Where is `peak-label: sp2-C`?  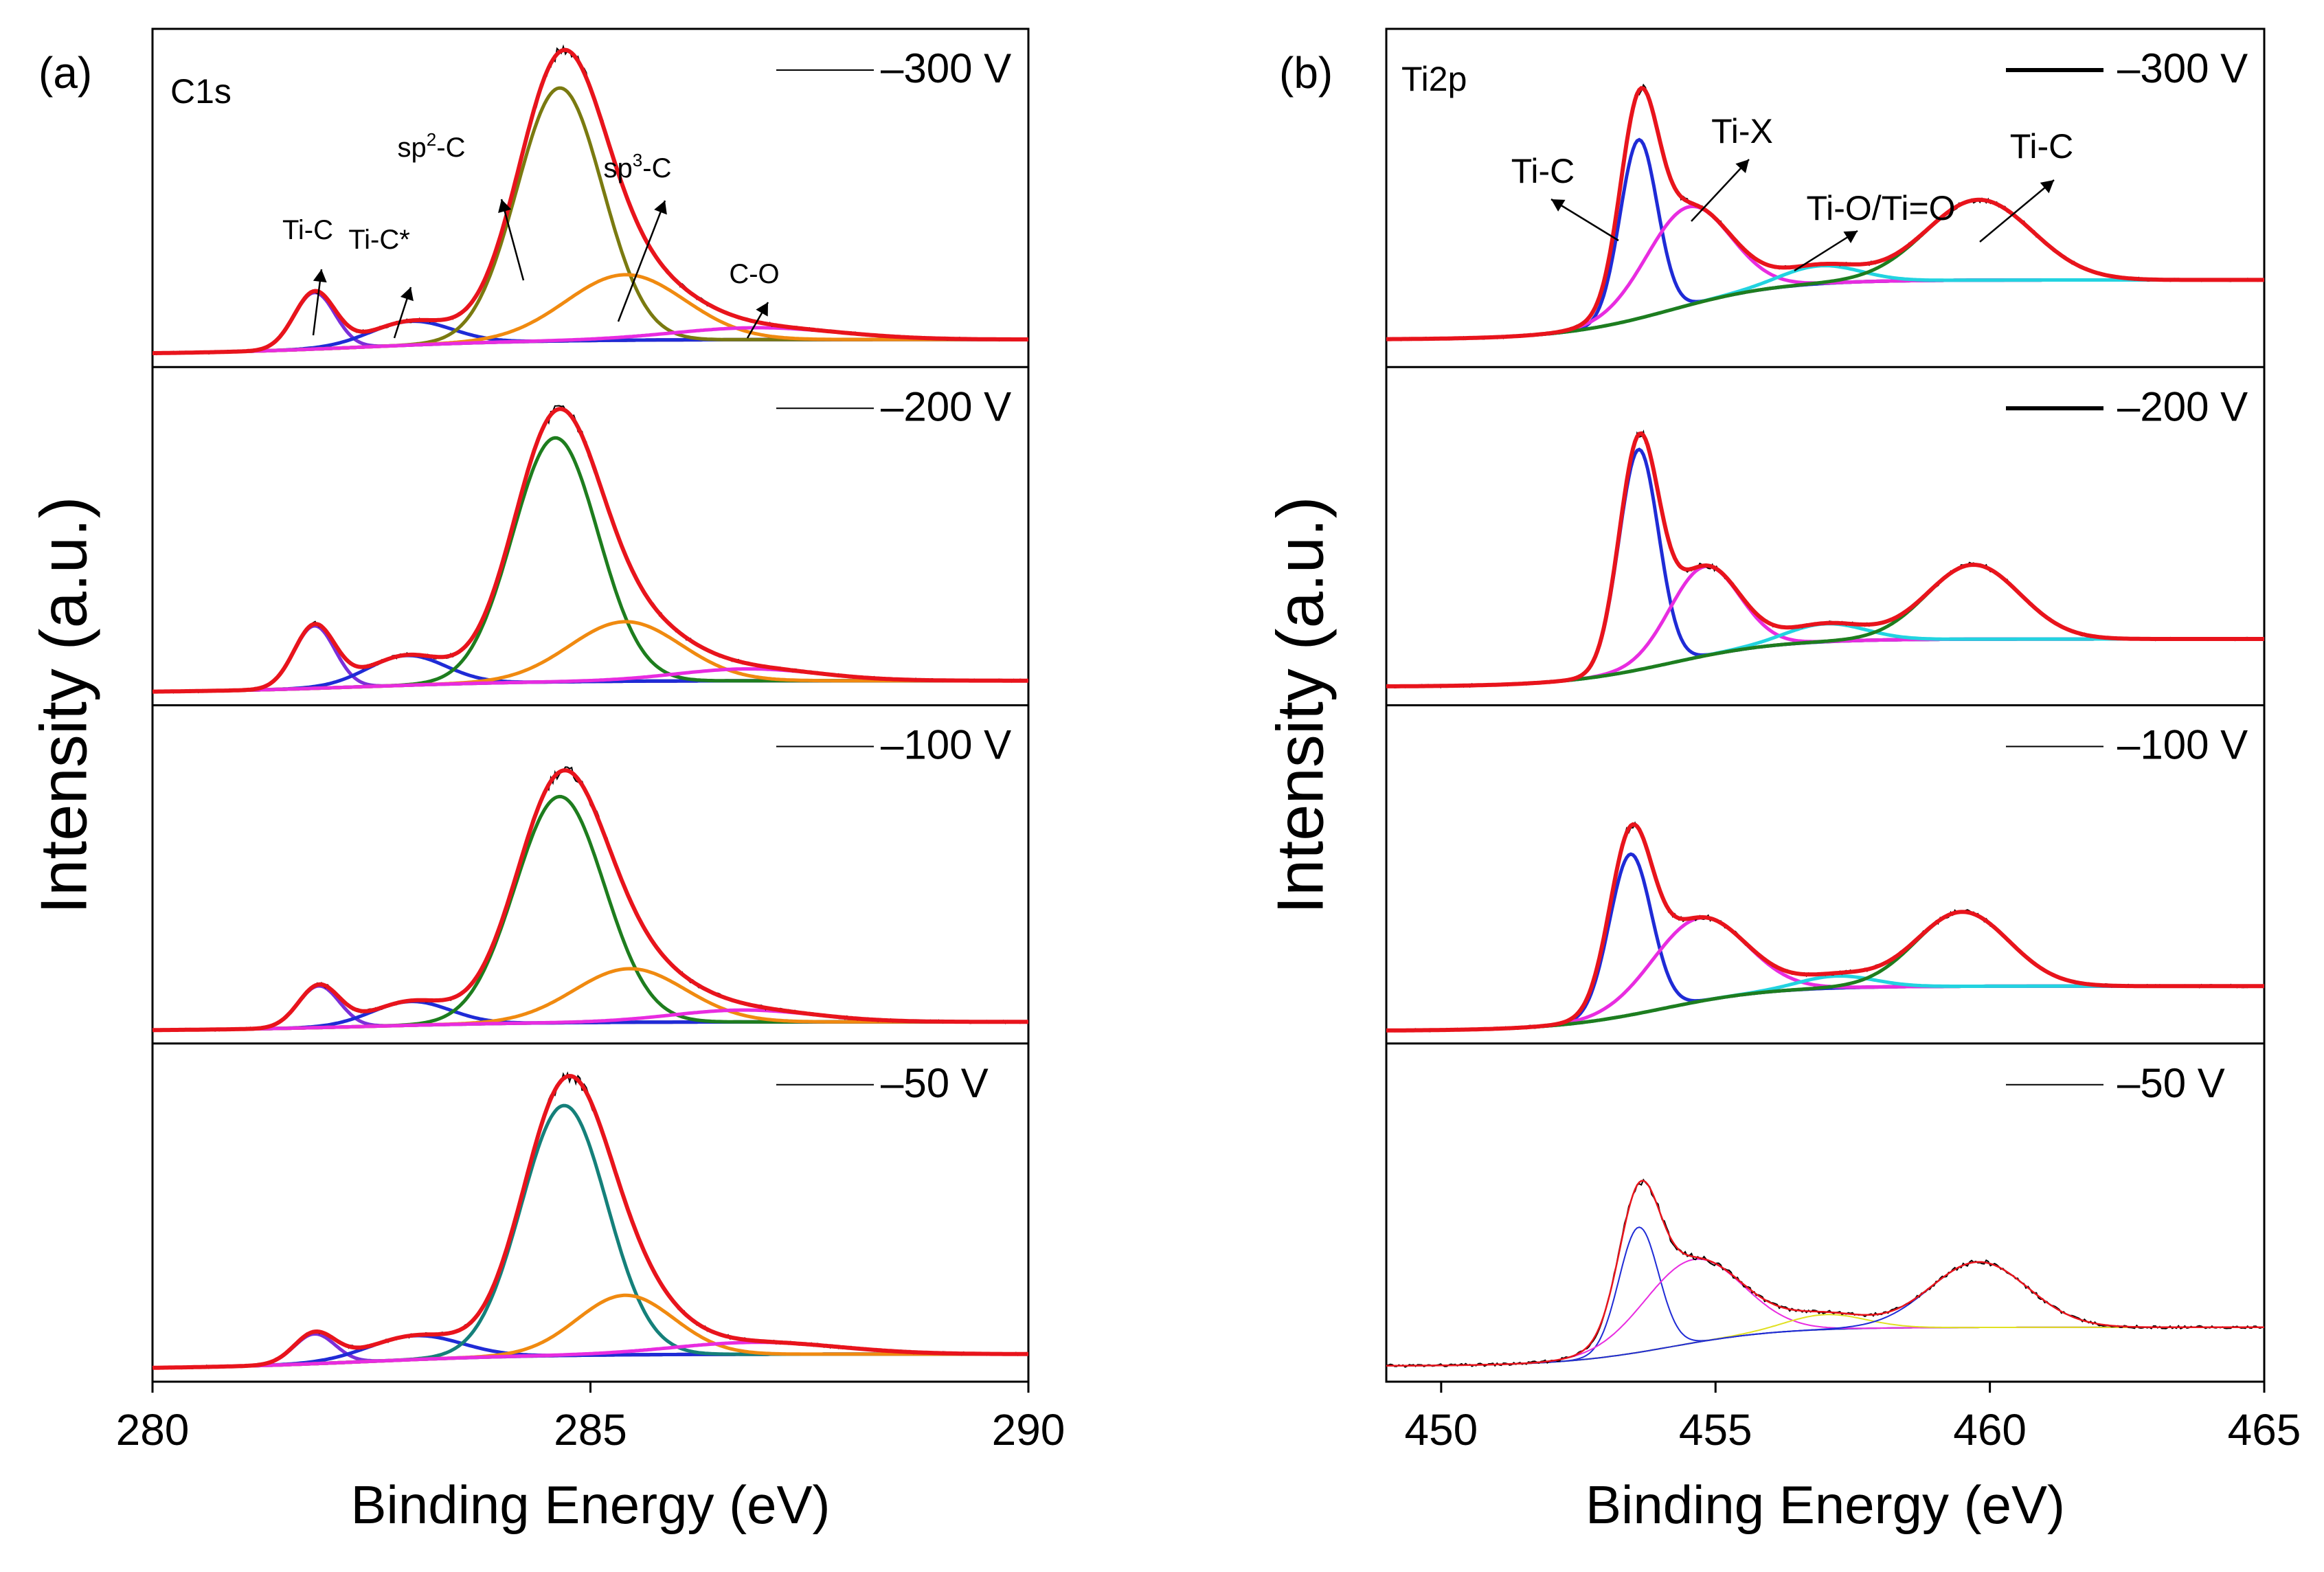 peak-label: sp2-C is located at coordinates (432, 146).